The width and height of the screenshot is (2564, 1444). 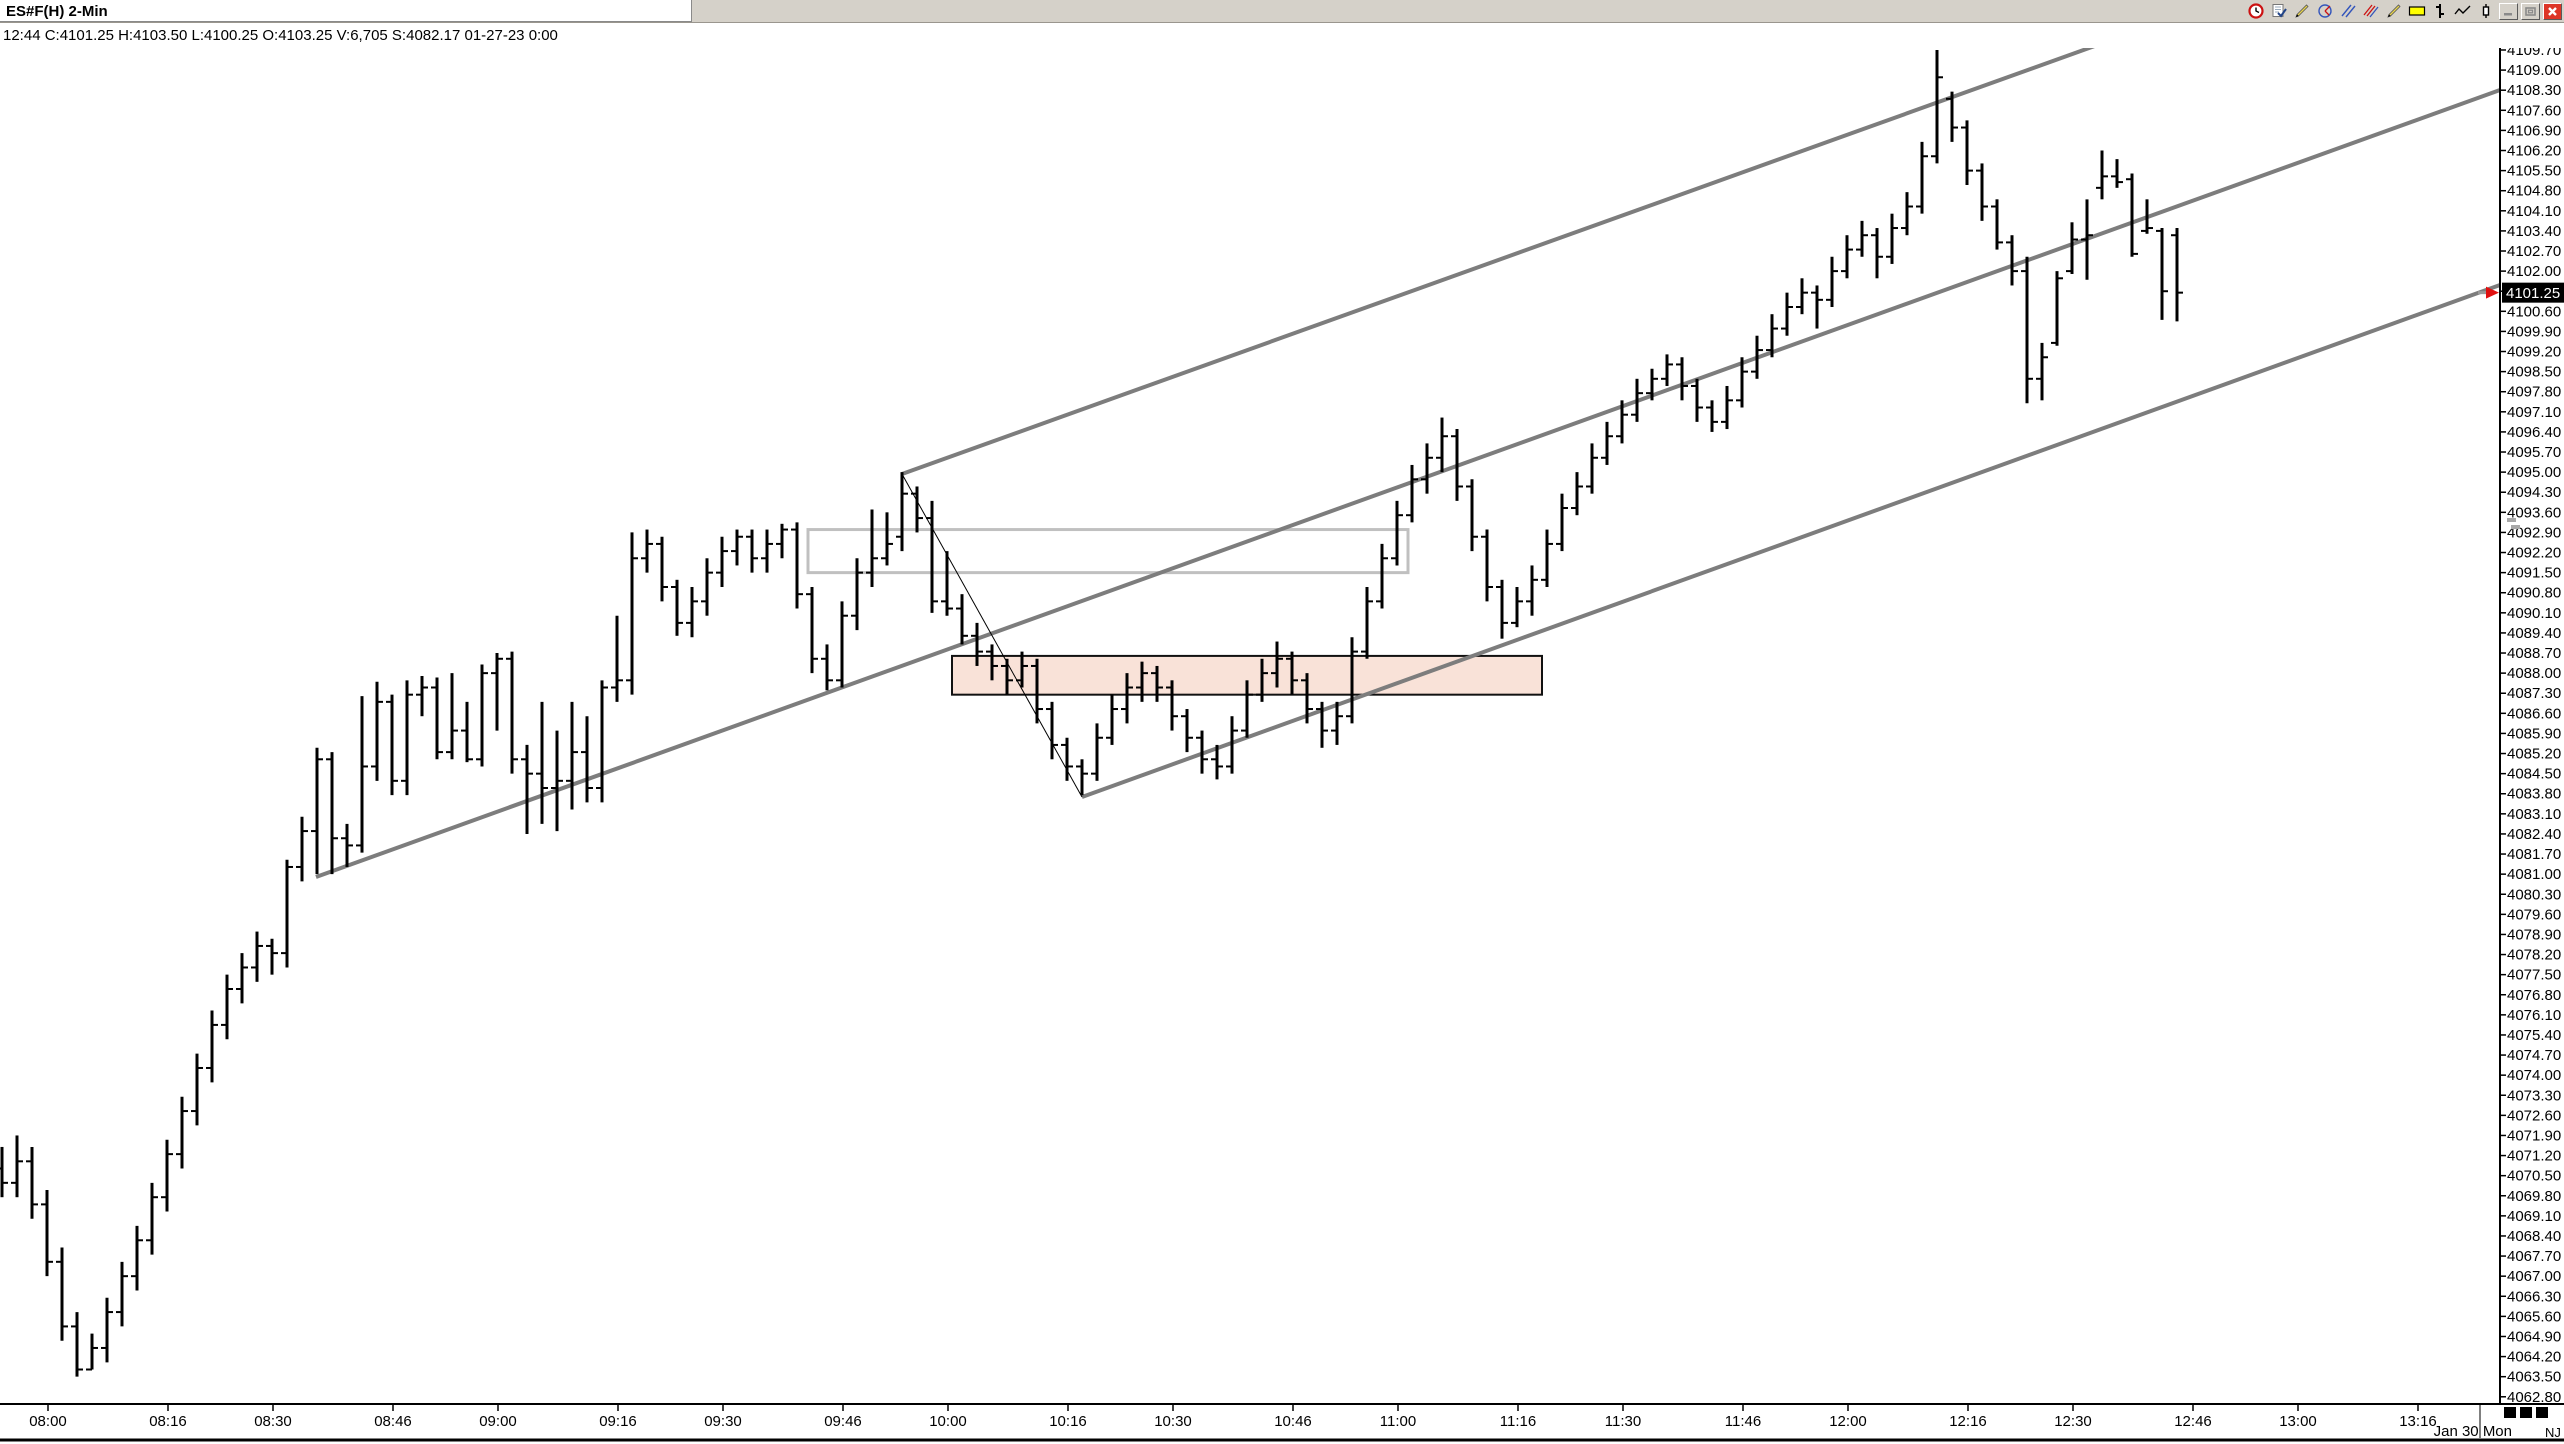 What do you see at coordinates (2534, 1276) in the screenshot?
I see `price-axis-label: 4067.00` at bounding box center [2534, 1276].